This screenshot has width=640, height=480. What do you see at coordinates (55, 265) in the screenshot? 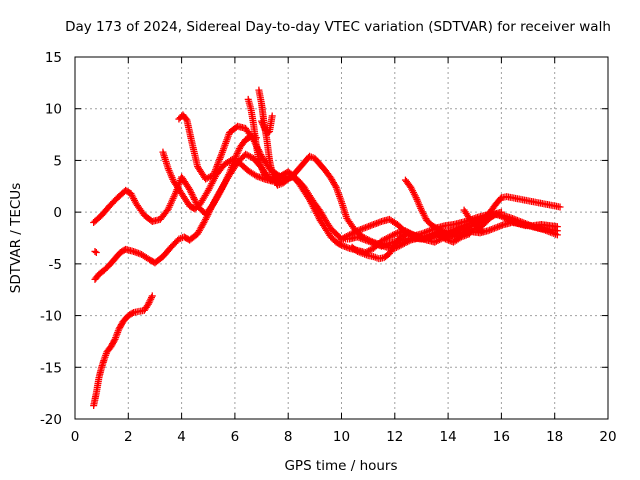
I see `y-tick-label: -5` at bounding box center [55, 265].